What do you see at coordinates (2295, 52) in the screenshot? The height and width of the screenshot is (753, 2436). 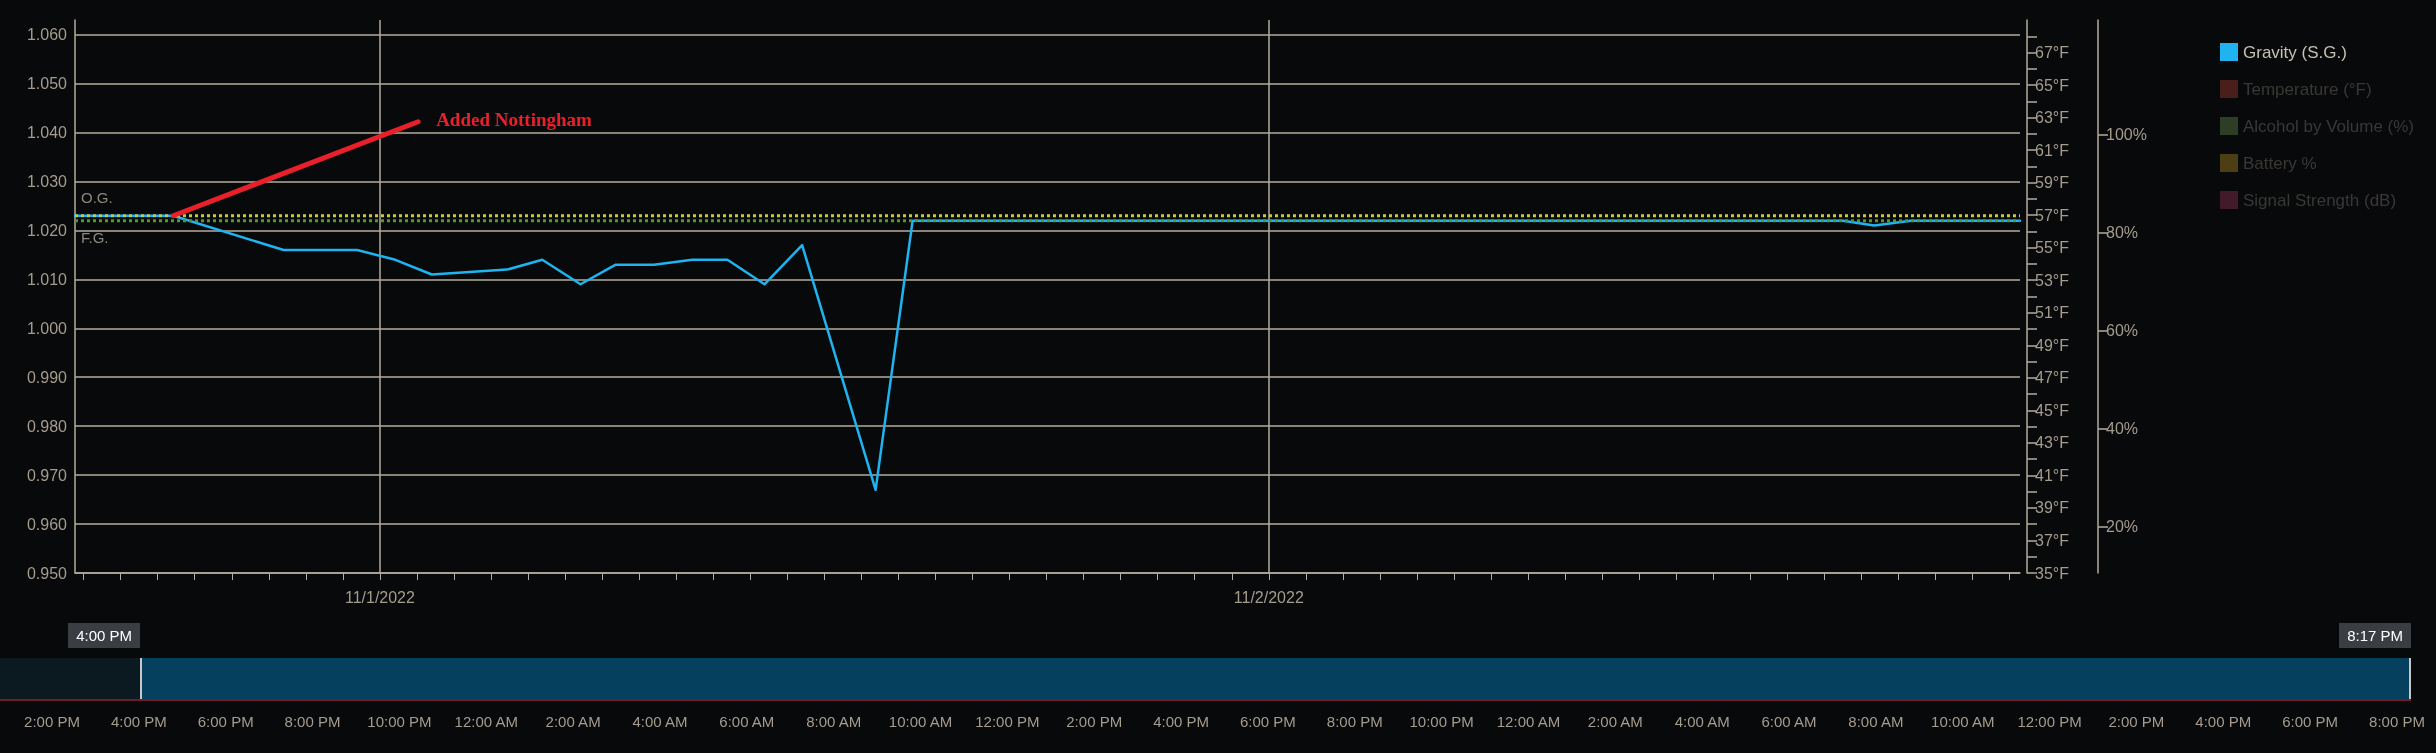 I see `legend-label: Gravity (S.G.)` at bounding box center [2295, 52].